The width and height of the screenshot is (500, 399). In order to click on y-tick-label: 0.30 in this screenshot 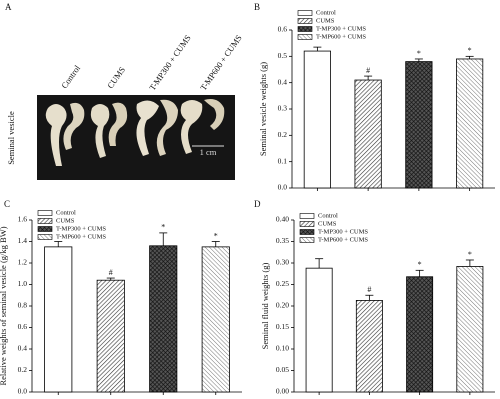, I will do `click(282, 262)`.